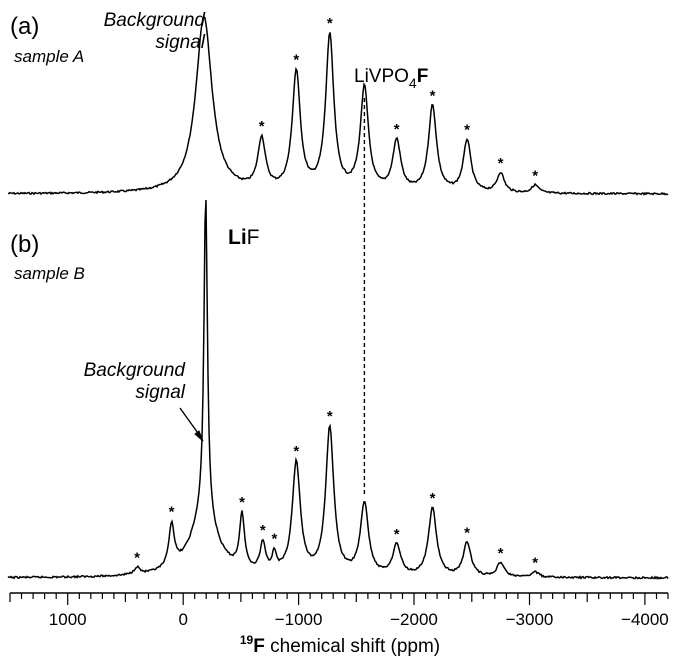  Describe the element at coordinates (182, 619) in the screenshot. I see `x-tick-label-0: 0` at that location.